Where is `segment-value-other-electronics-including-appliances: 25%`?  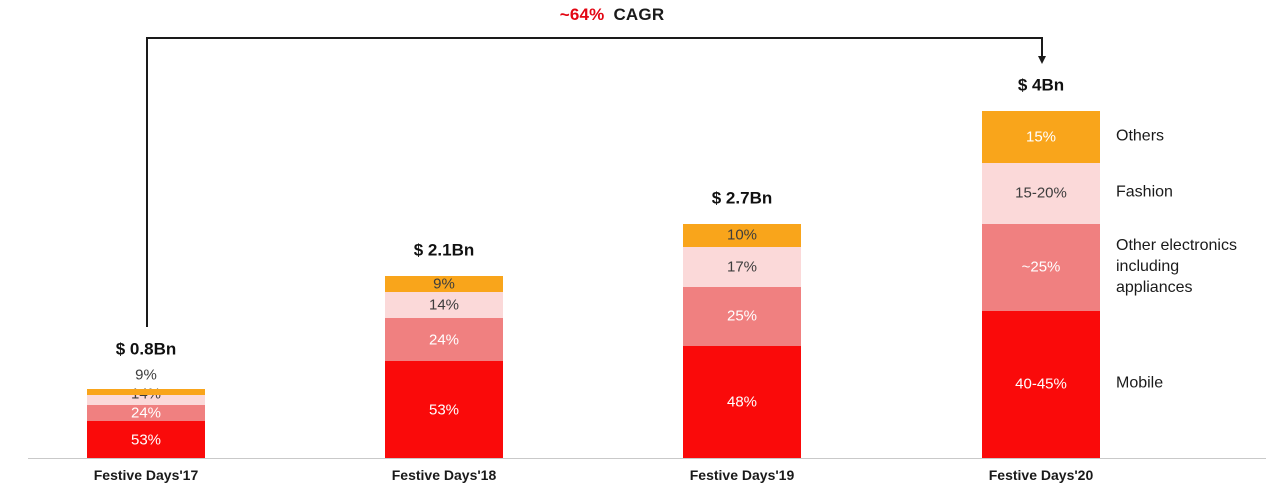 segment-value-other-electronics-including-appliances: 25% is located at coordinates (742, 316).